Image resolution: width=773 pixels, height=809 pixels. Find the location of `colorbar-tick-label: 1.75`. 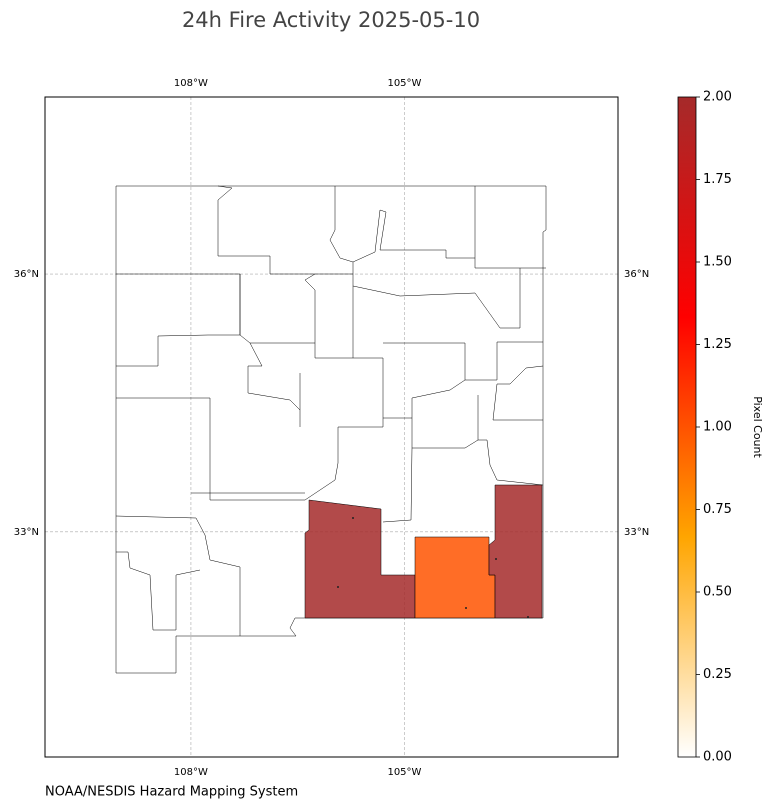

colorbar-tick-label: 1.75 is located at coordinates (717, 179).